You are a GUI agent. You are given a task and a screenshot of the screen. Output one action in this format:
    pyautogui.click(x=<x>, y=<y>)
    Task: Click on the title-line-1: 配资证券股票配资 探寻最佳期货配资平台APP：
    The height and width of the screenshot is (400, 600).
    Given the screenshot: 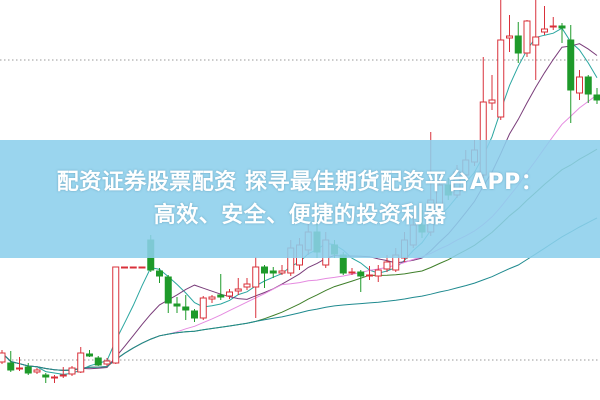 What is the action you would take?
    pyautogui.click(x=300, y=182)
    